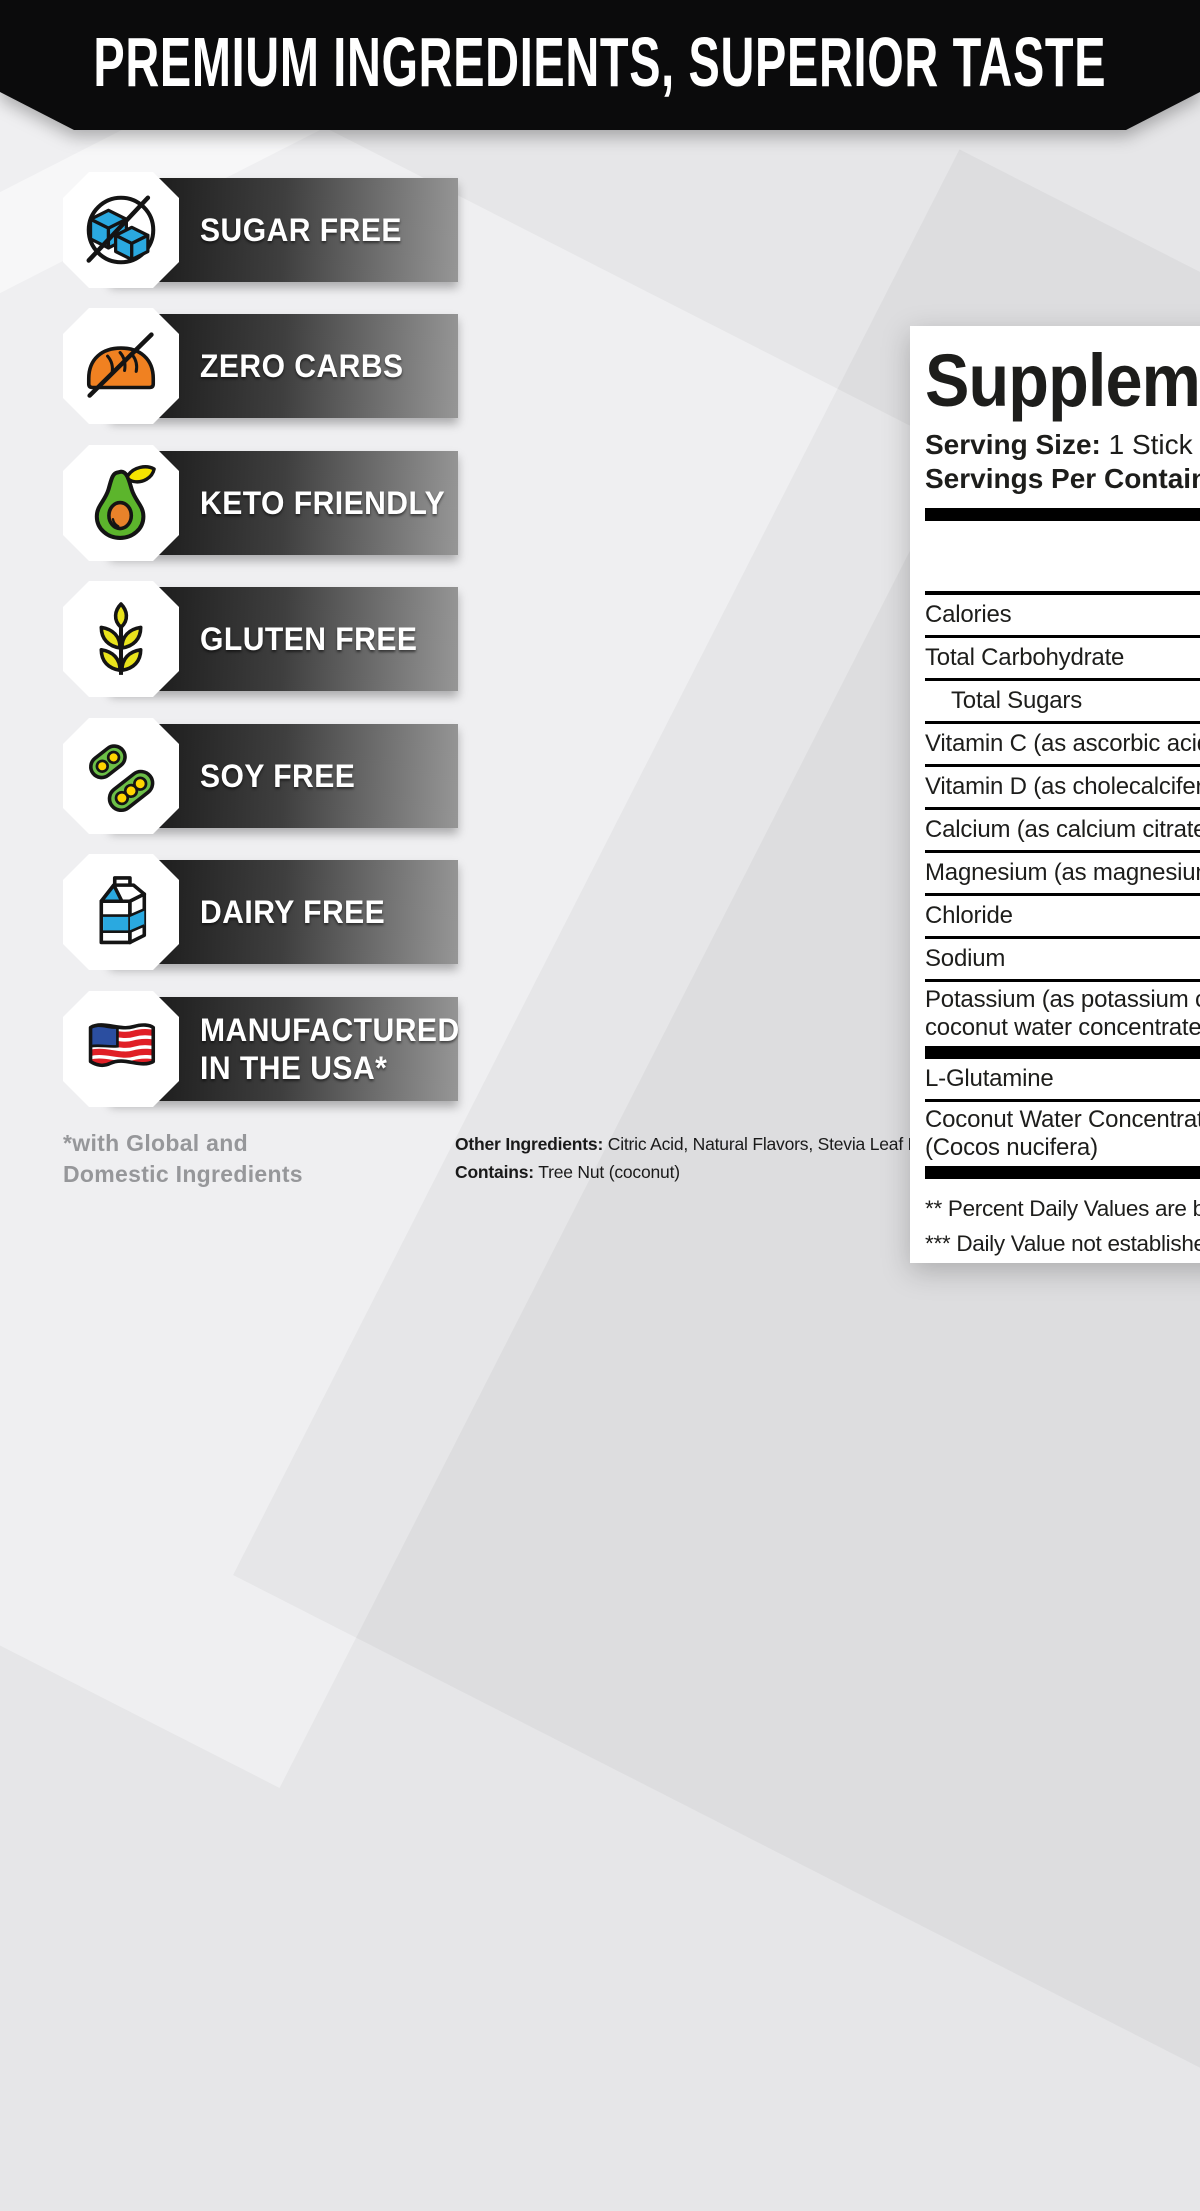  I want to click on soy-free-icon, so click(122, 778).